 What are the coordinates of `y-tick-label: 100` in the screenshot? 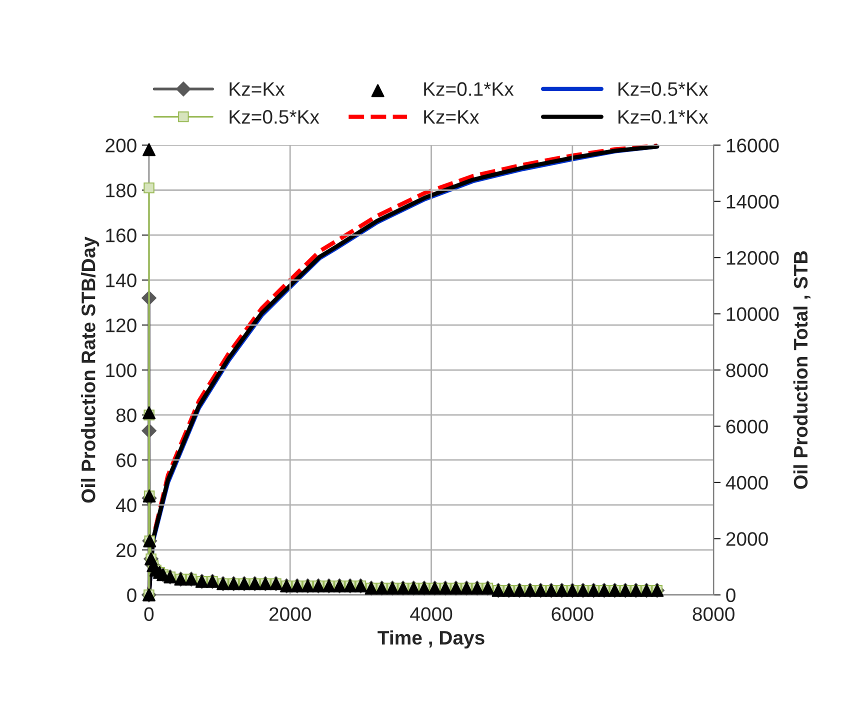 It's located at (121, 370).